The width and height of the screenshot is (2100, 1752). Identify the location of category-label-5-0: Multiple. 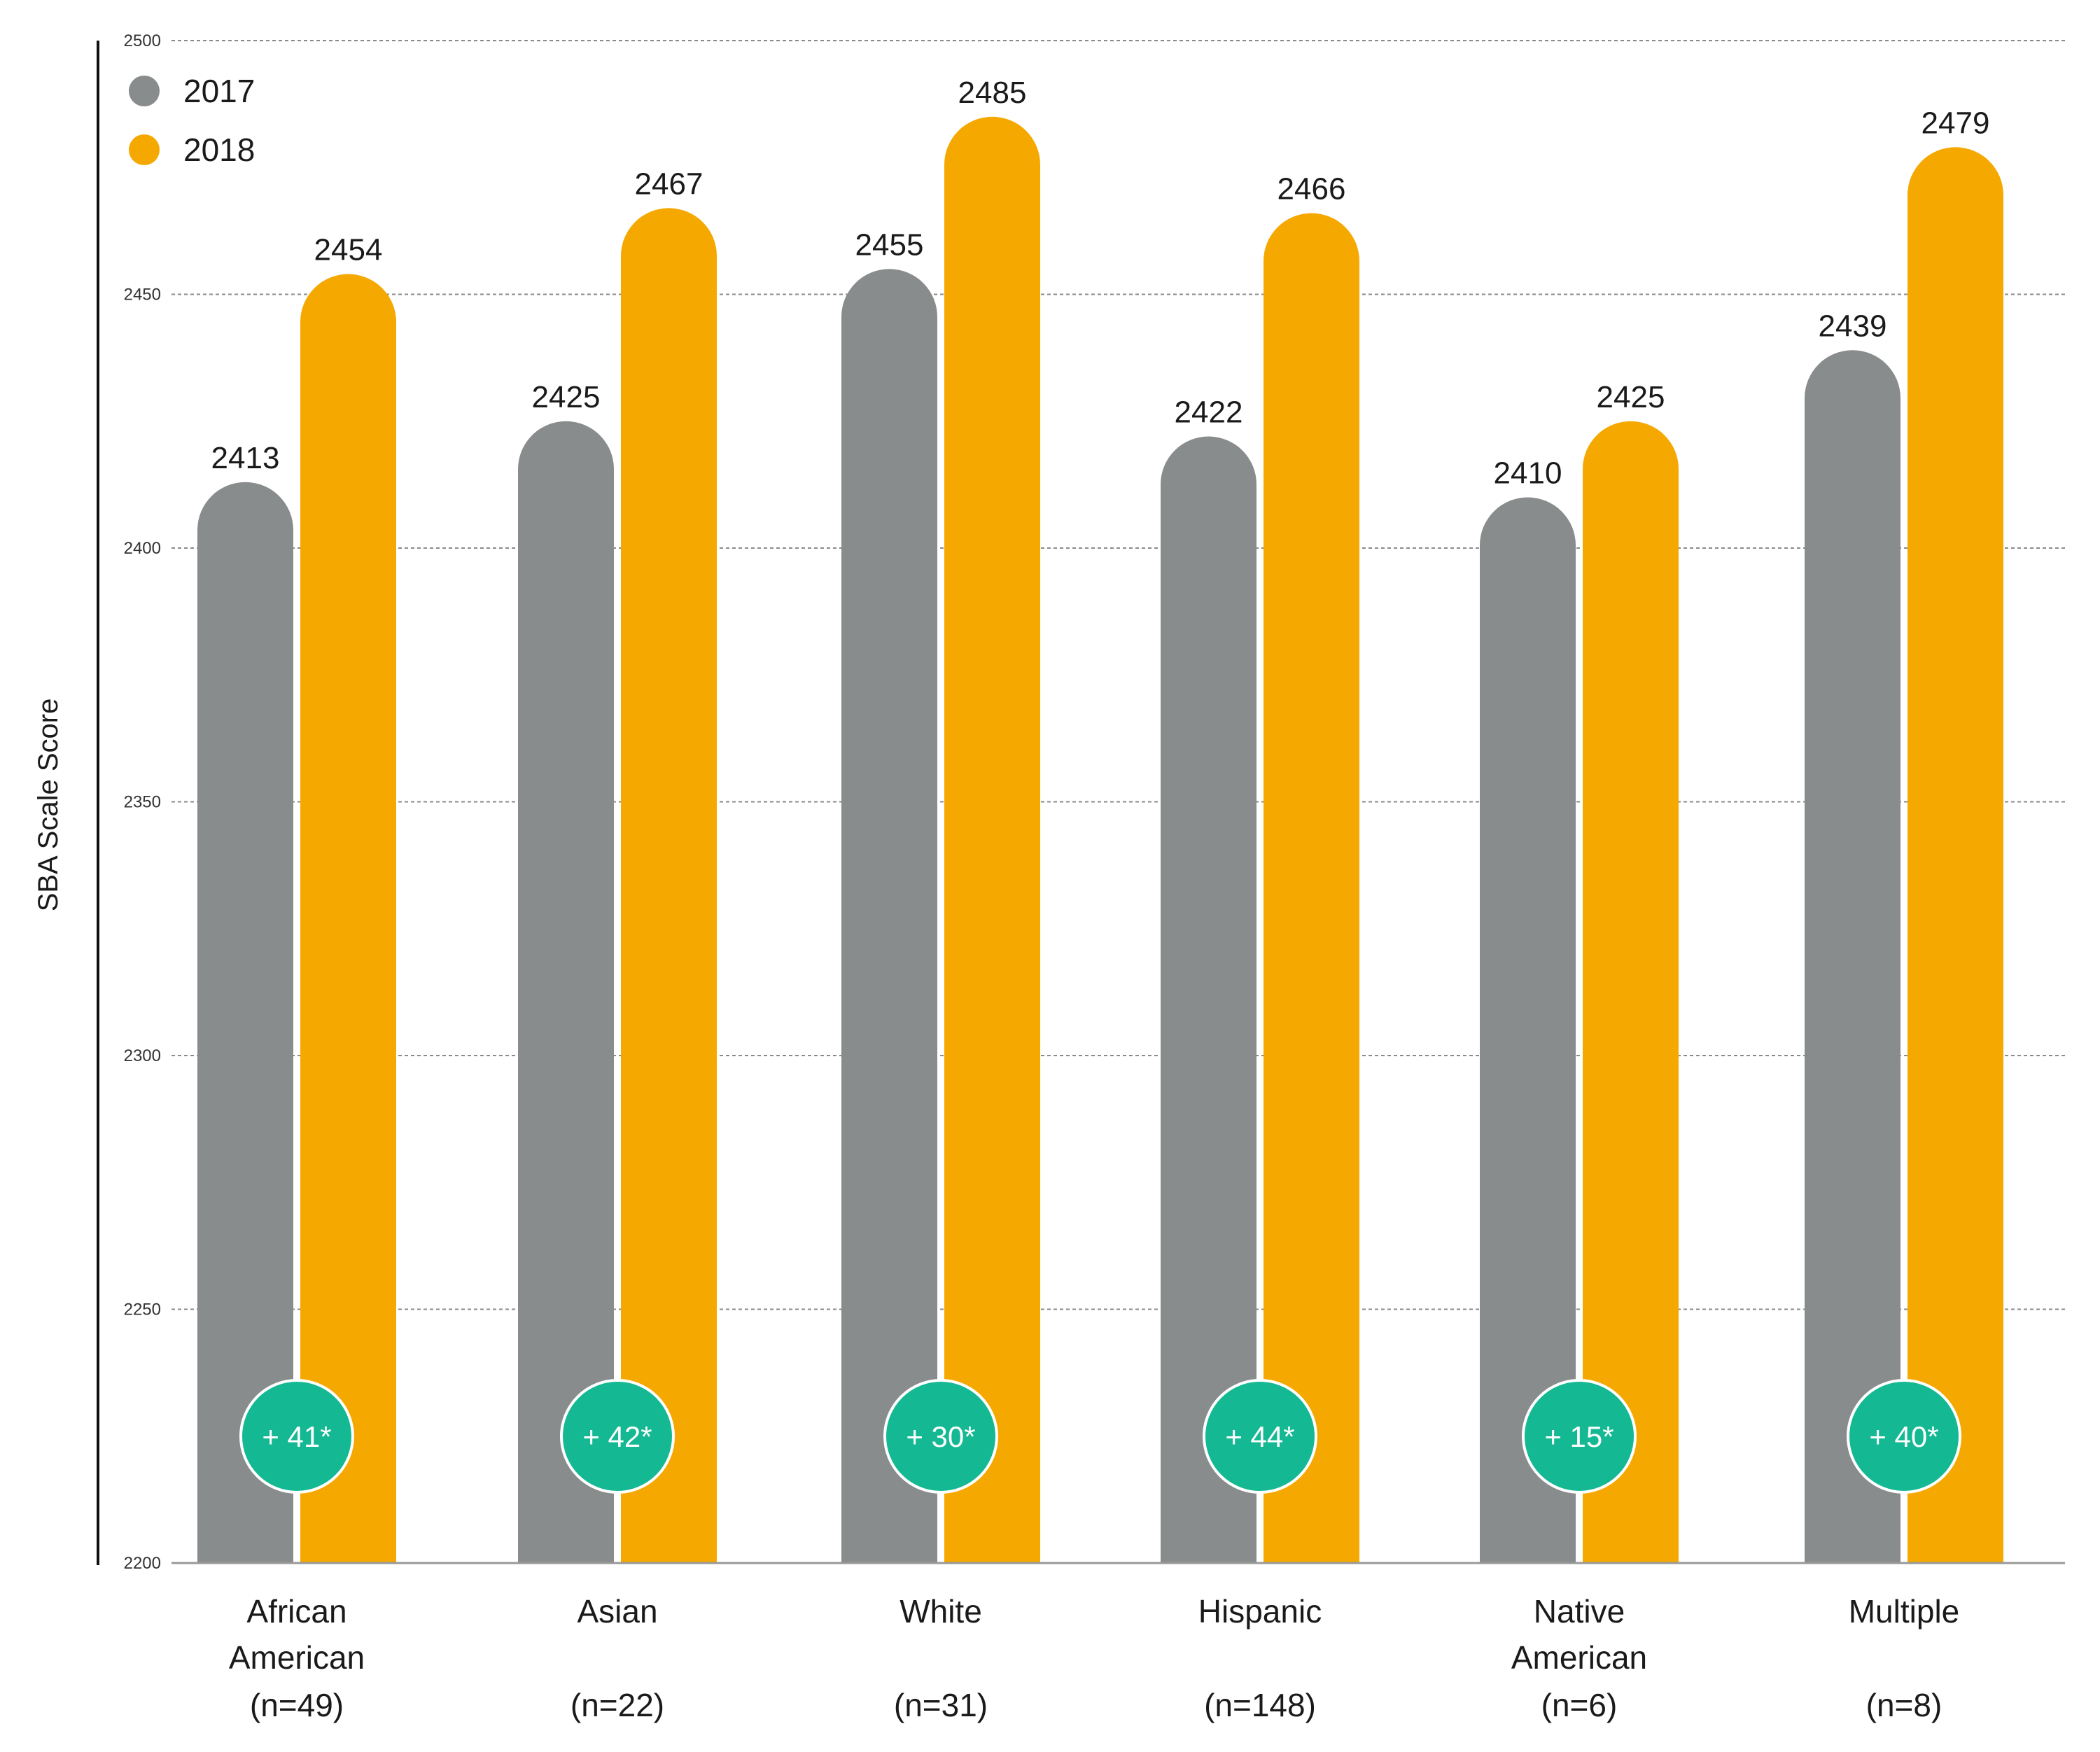
(1904, 1611).